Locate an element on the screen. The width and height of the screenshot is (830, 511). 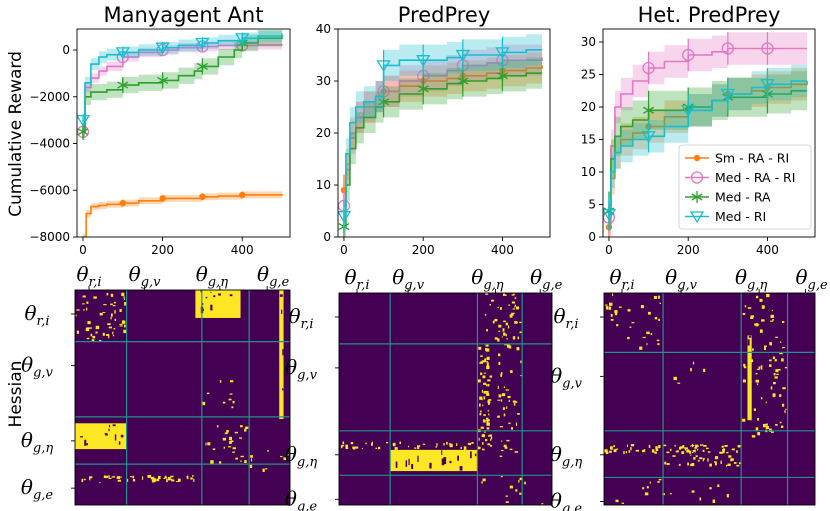
marker-dot is located at coordinates (122, 203).